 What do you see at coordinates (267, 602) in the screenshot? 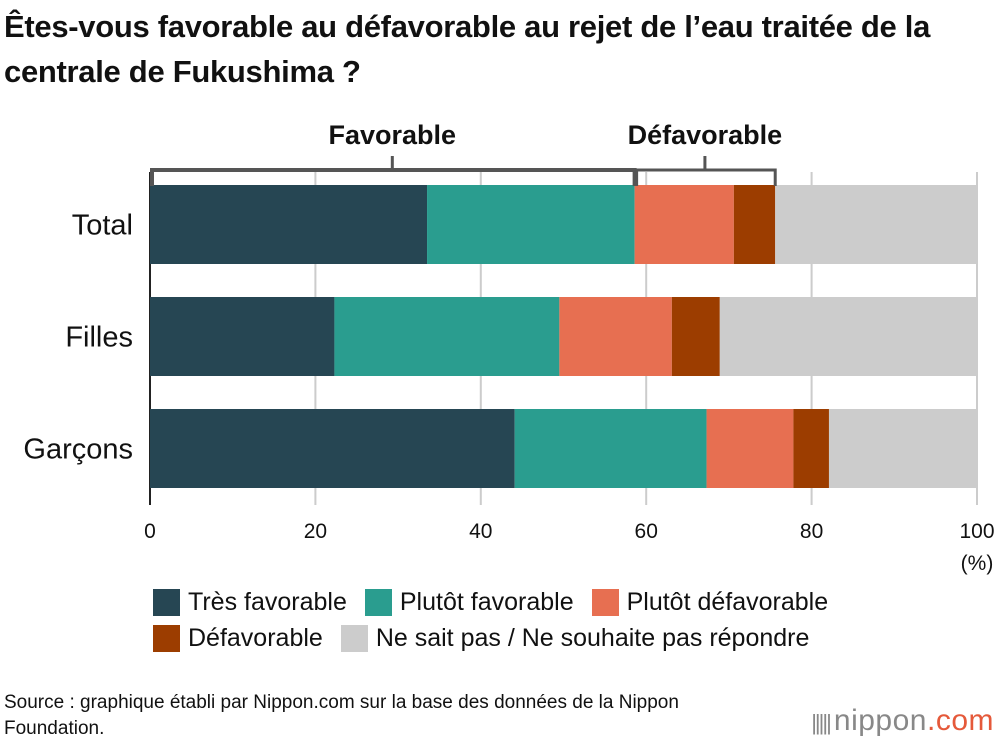
I see `legend-label: Très favorable` at bounding box center [267, 602].